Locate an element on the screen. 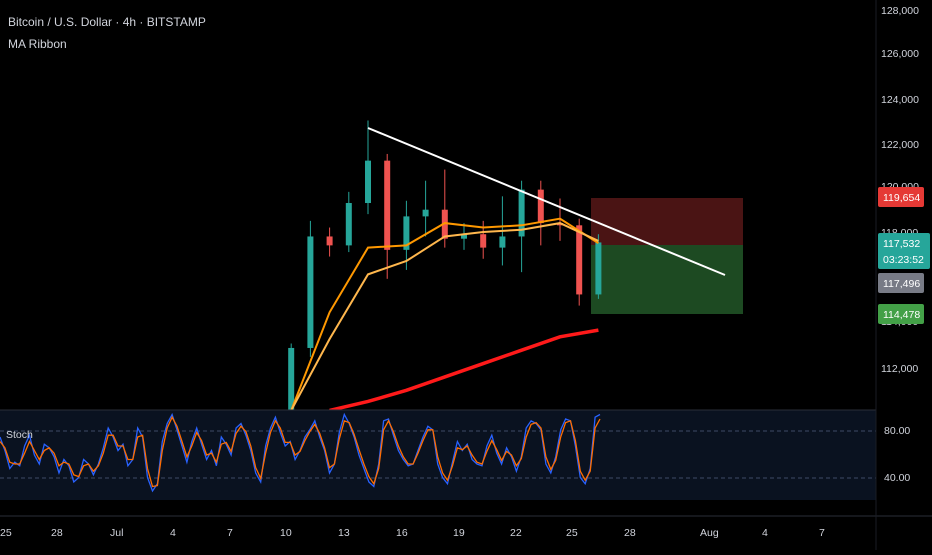  stoch-axis-label: 80.00 is located at coordinates (897, 431).